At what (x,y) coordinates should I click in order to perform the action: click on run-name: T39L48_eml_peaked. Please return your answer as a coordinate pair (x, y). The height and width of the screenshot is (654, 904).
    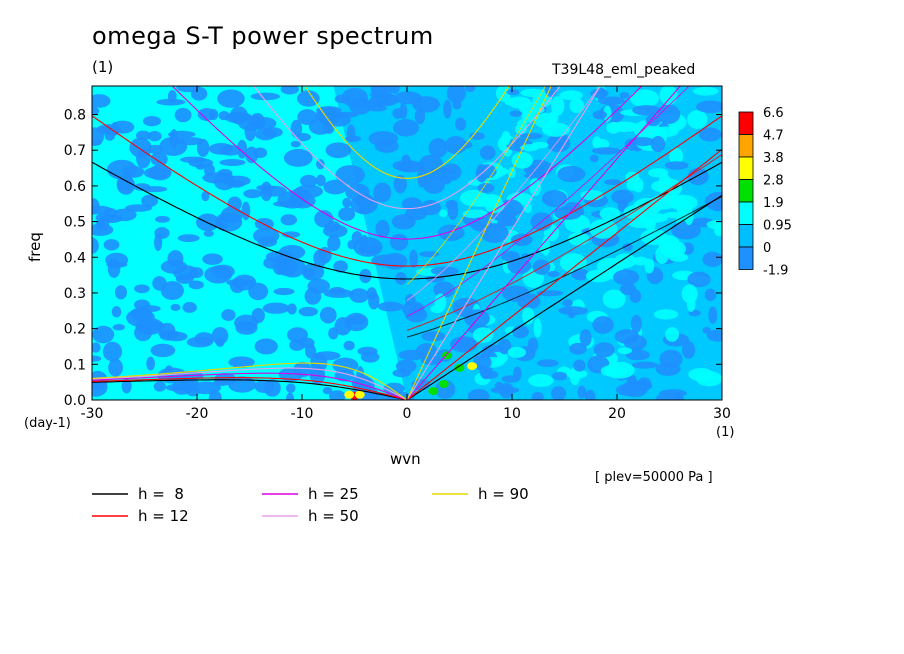
    Looking at the image, I should click on (624, 70).